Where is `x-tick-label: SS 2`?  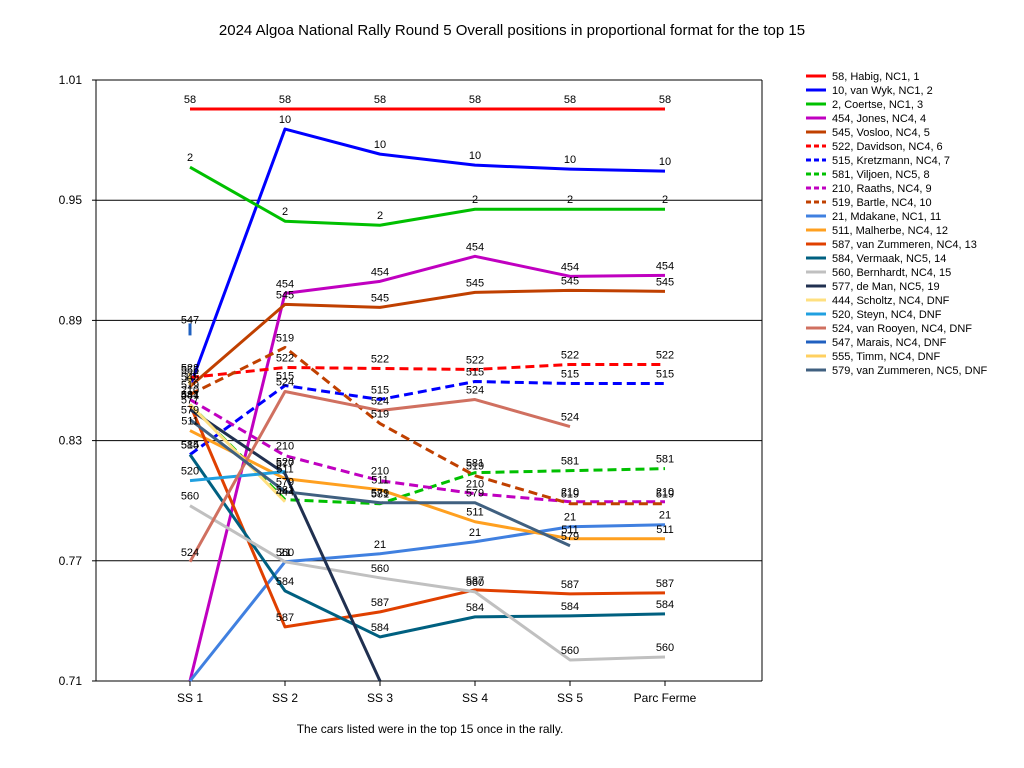
x-tick-label: SS 2 is located at coordinates (285, 698).